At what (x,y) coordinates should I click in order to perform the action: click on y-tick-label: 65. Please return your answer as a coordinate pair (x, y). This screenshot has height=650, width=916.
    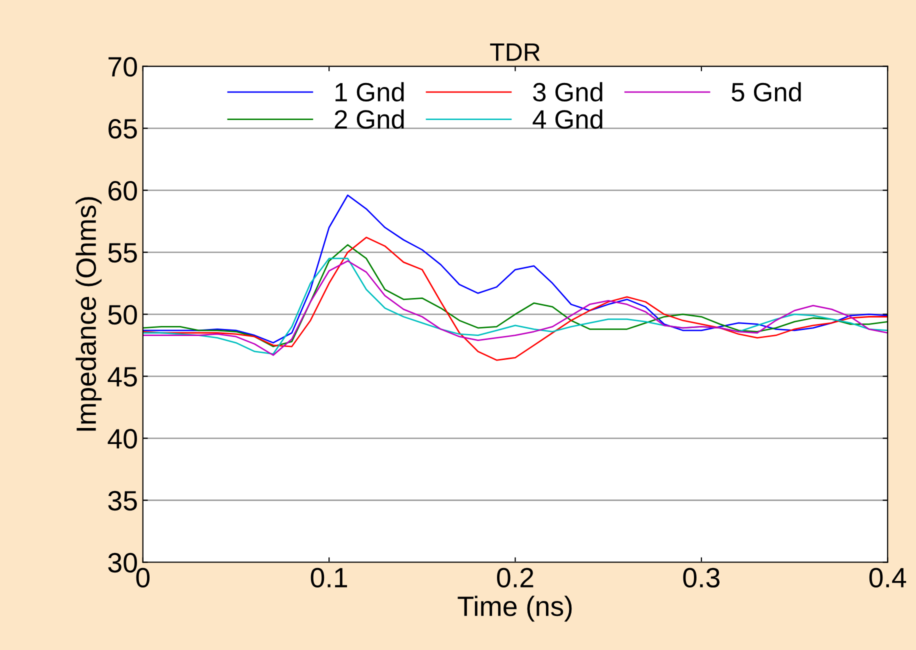
    Looking at the image, I should click on (122, 128).